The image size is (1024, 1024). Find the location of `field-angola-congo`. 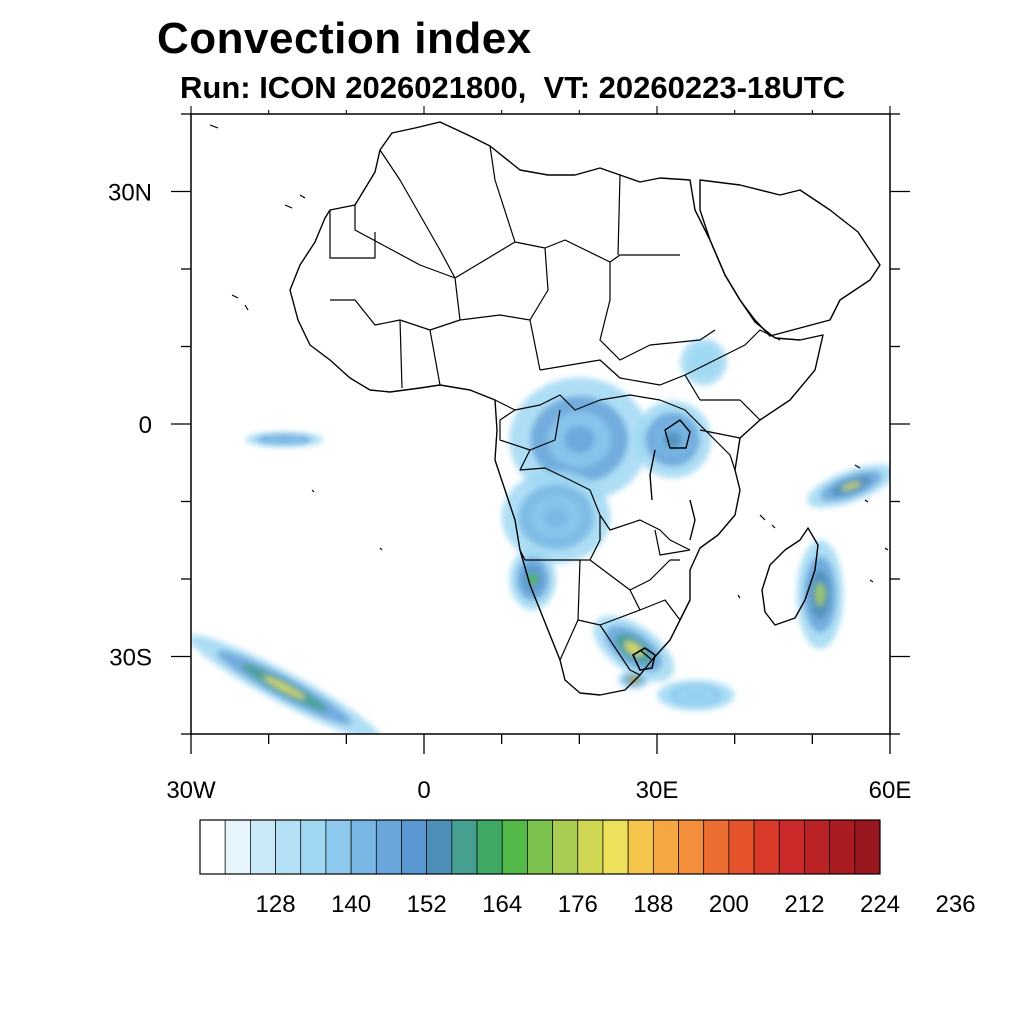

field-angola-congo is located at coordinates (556, 517).